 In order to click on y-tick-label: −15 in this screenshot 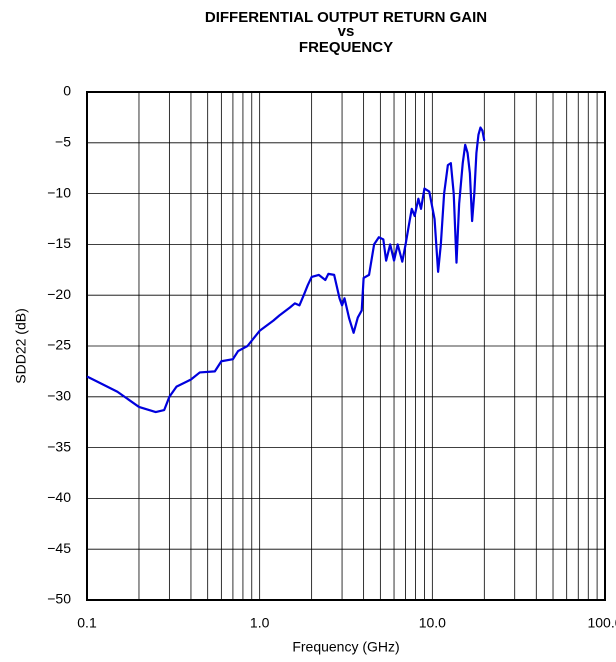, I will do `click(59, 243)`.